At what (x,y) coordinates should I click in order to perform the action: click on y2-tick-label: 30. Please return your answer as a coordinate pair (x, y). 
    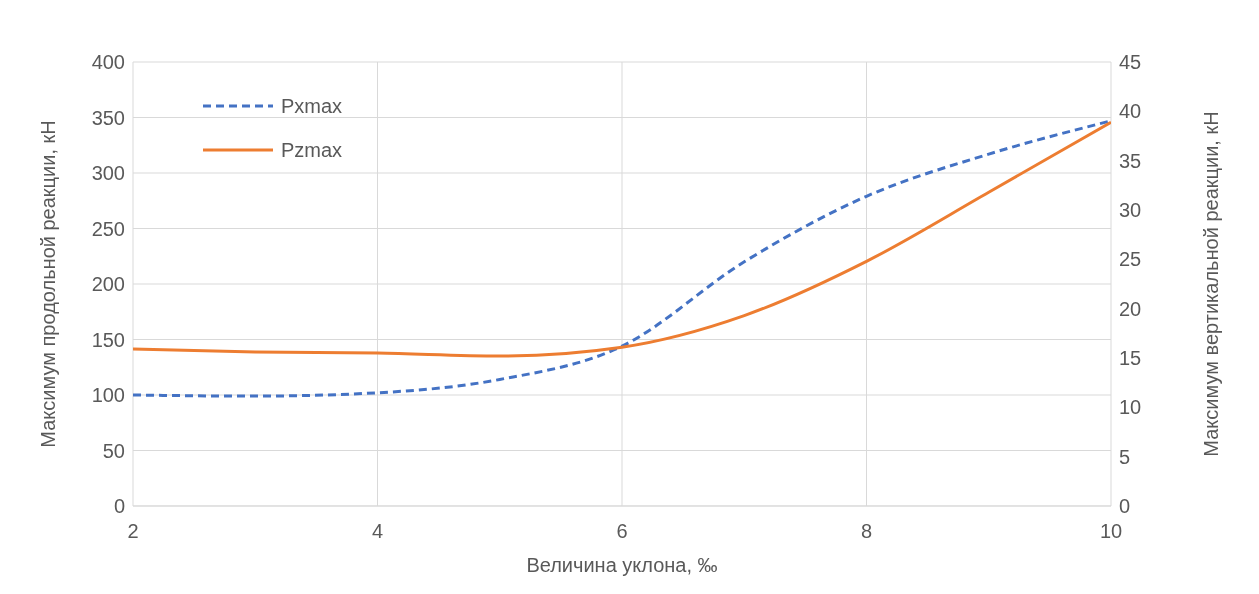
    Looking at the image, I should click on (1130, 210).